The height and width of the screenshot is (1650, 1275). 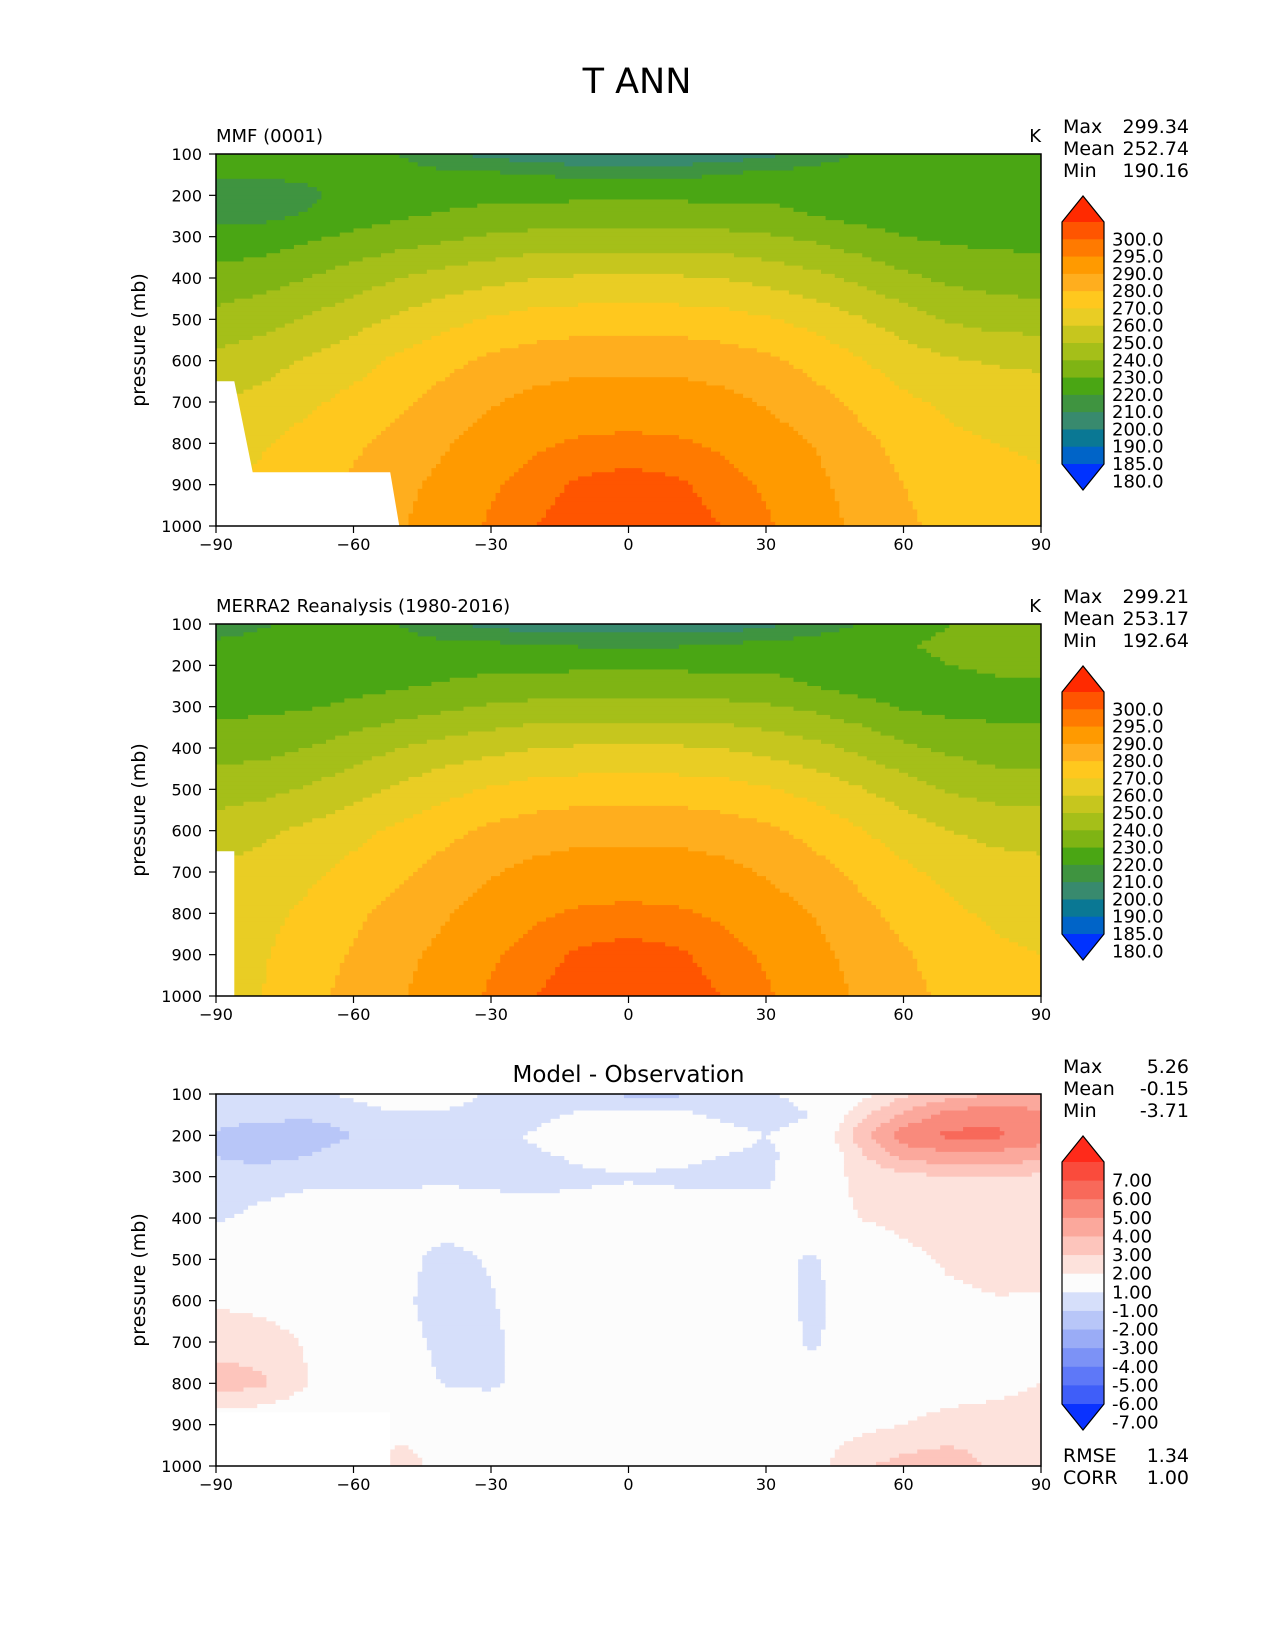 What do you see at coordinates (139, 1280) in the screenshot?
I see `y-axis-label: pressure (mb)` at bounding box center [139, 1280].